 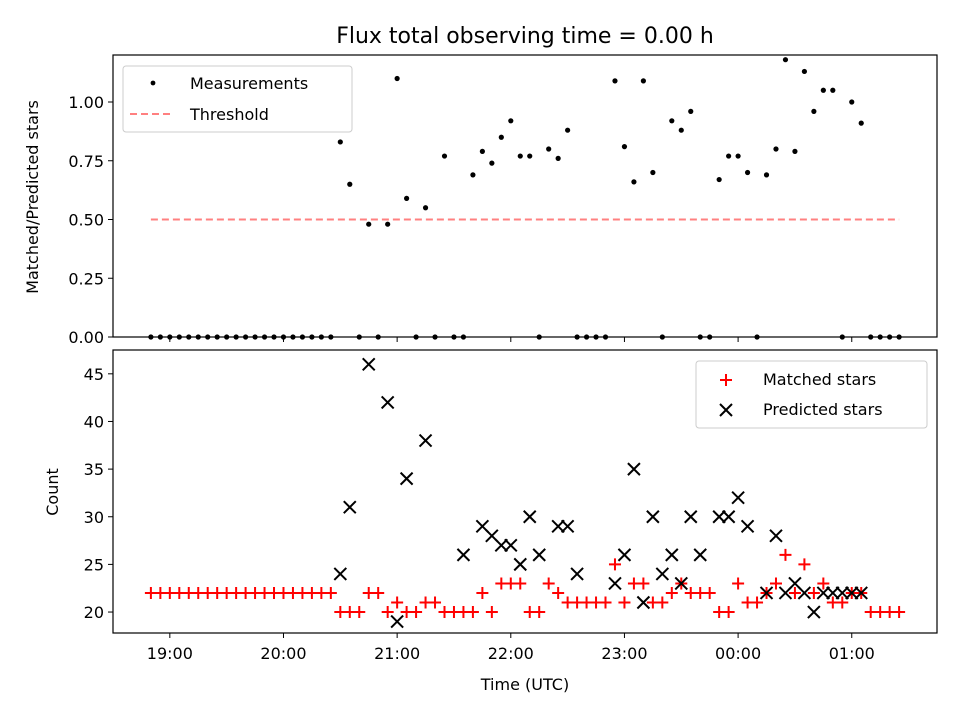 What do you see at coordinates (94, 469) in the screenshot?
I see `bottom-y-tick-label: 35` at bounding box center [94, 469].